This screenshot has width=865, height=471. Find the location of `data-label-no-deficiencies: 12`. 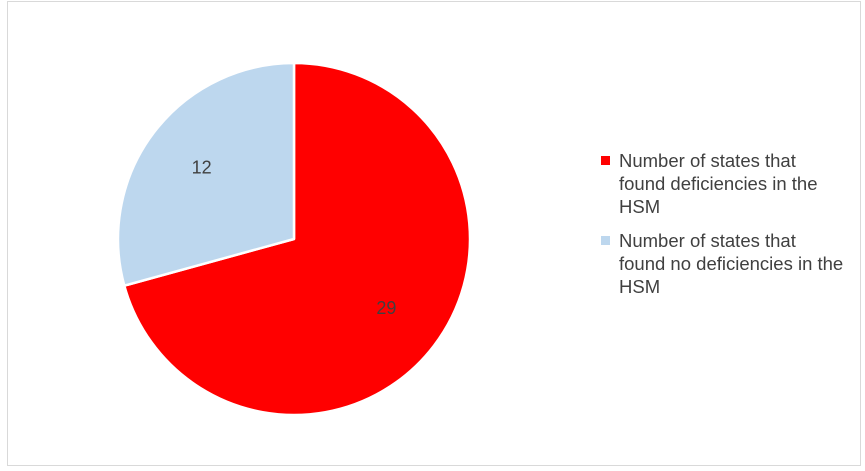

data-label-no-deficiencies: 12 is located at coordinates (202, 167).